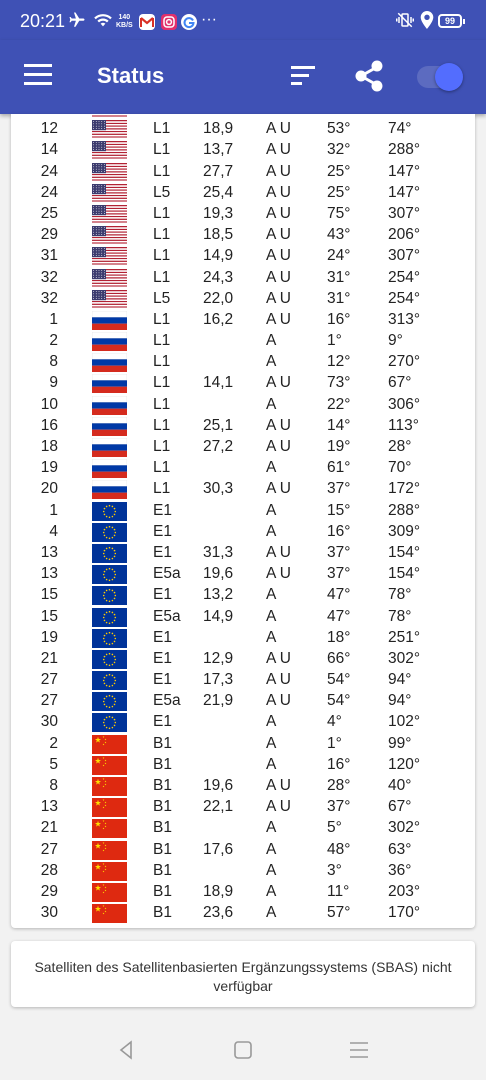  Describe the element at coordinates (359, 1050) in the screenshot. I see `recents-icon` at that location.